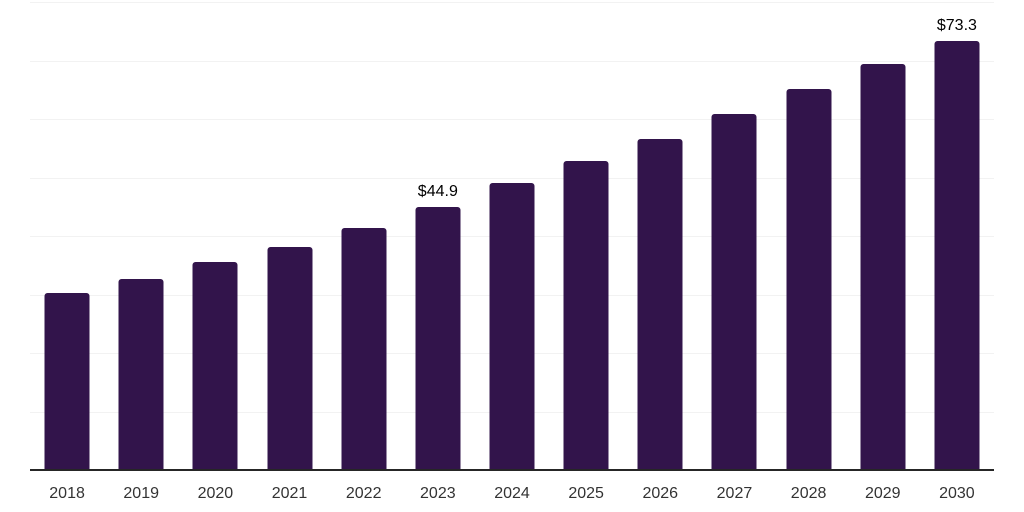 The width and height of the screenshot is (1024, 512). Describe the element at coordinates (215, 236) in the screenshot. I see `band-2020` at that location.